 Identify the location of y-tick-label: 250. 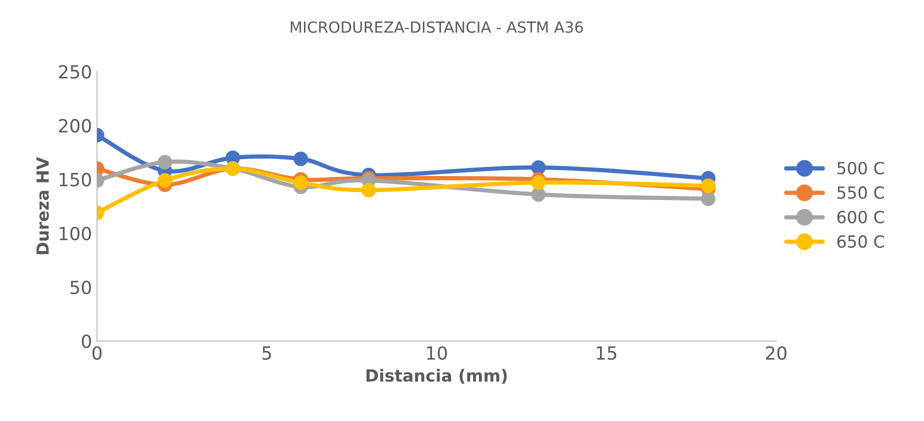
(75, 72).